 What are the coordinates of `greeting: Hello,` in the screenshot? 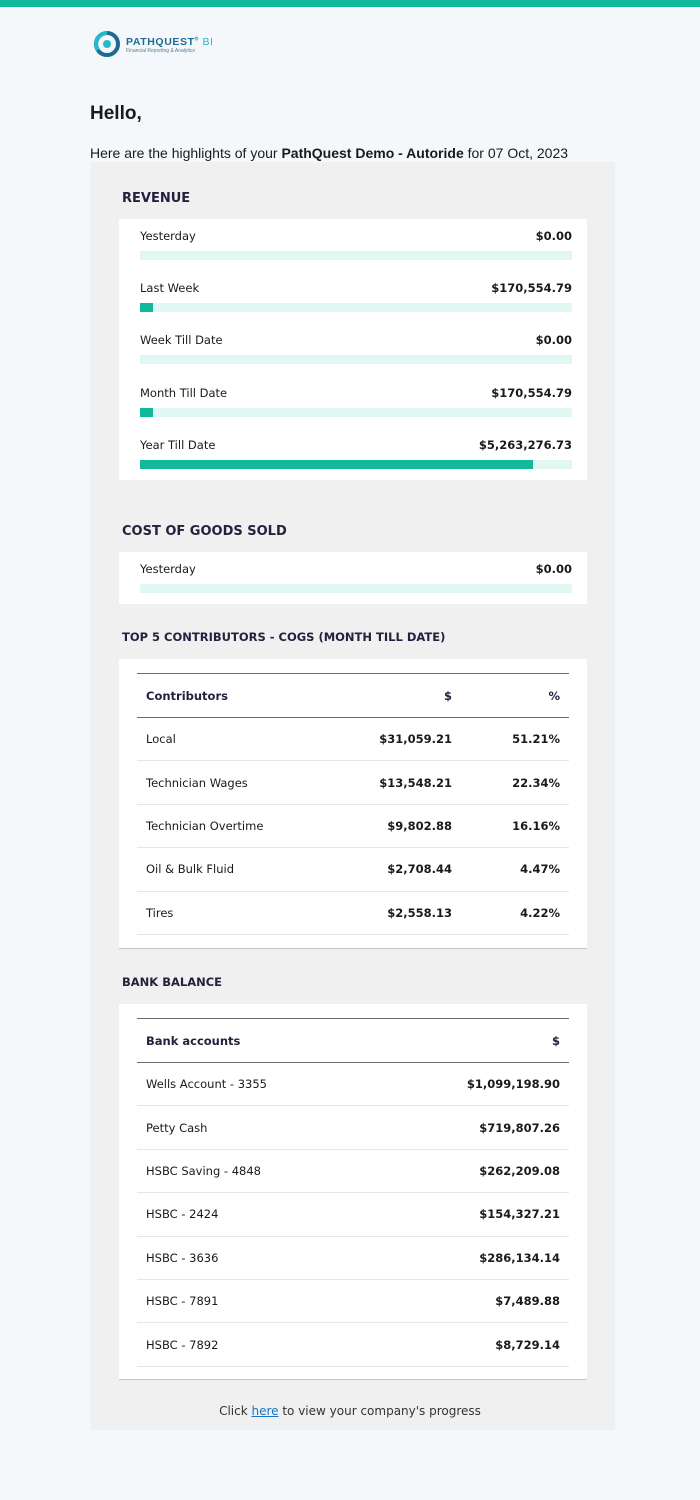 It's located at (116, 113).